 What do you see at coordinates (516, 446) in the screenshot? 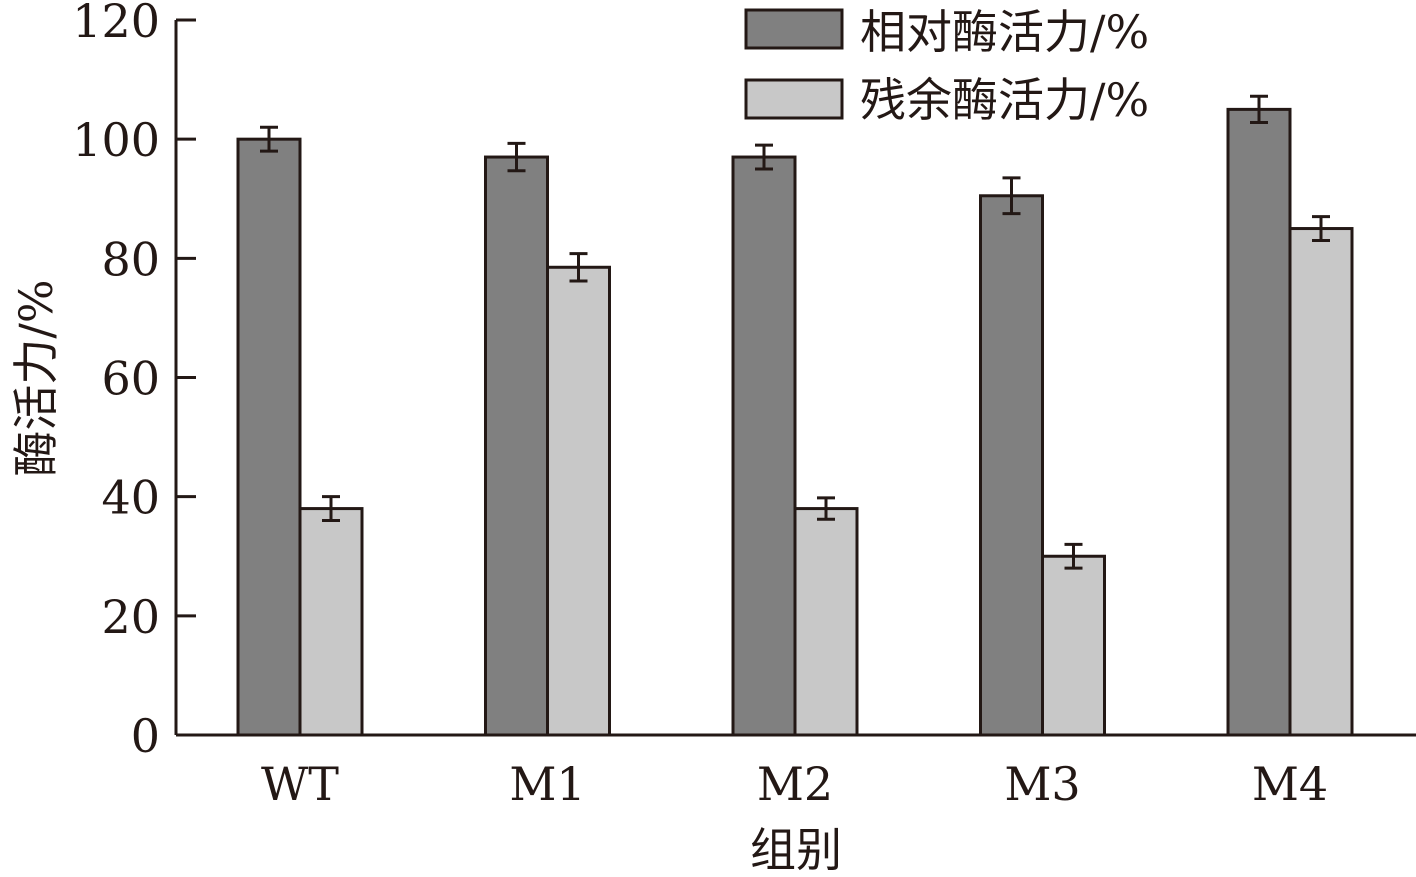
I see `bar-relative-M1` at bounding box center [516, 446].